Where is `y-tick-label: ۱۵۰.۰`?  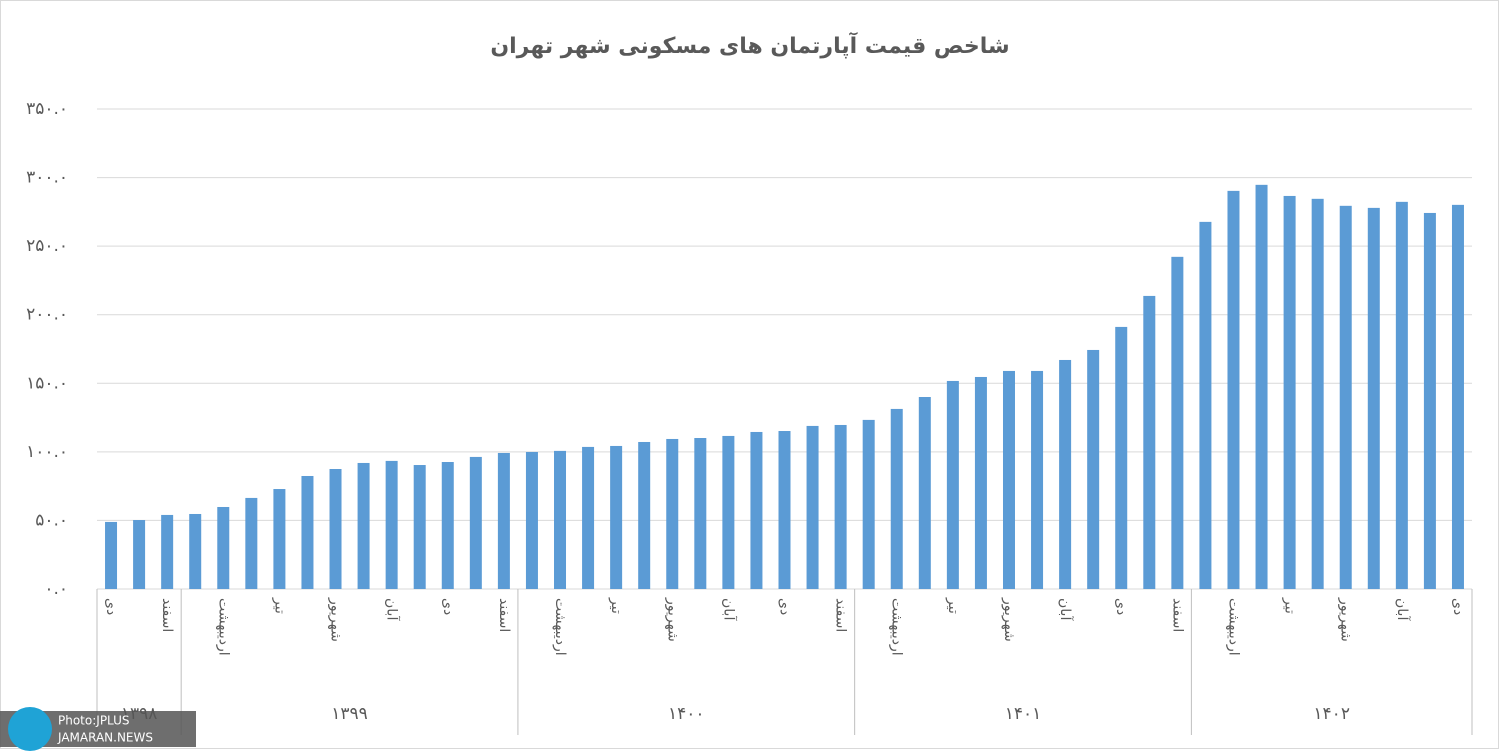 y-tick-label: ۱۵۰.۰ is located at coordinates (47, 383).